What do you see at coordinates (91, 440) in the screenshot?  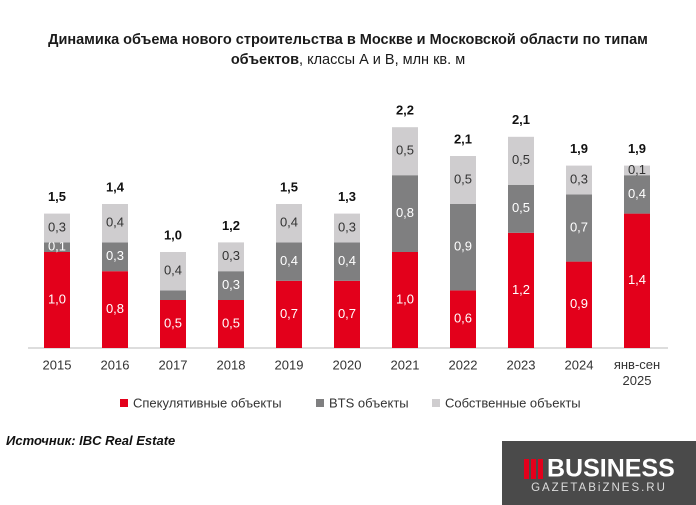 I see `source: Источник: IBC Real Estate` at bounding box center [91, 440].